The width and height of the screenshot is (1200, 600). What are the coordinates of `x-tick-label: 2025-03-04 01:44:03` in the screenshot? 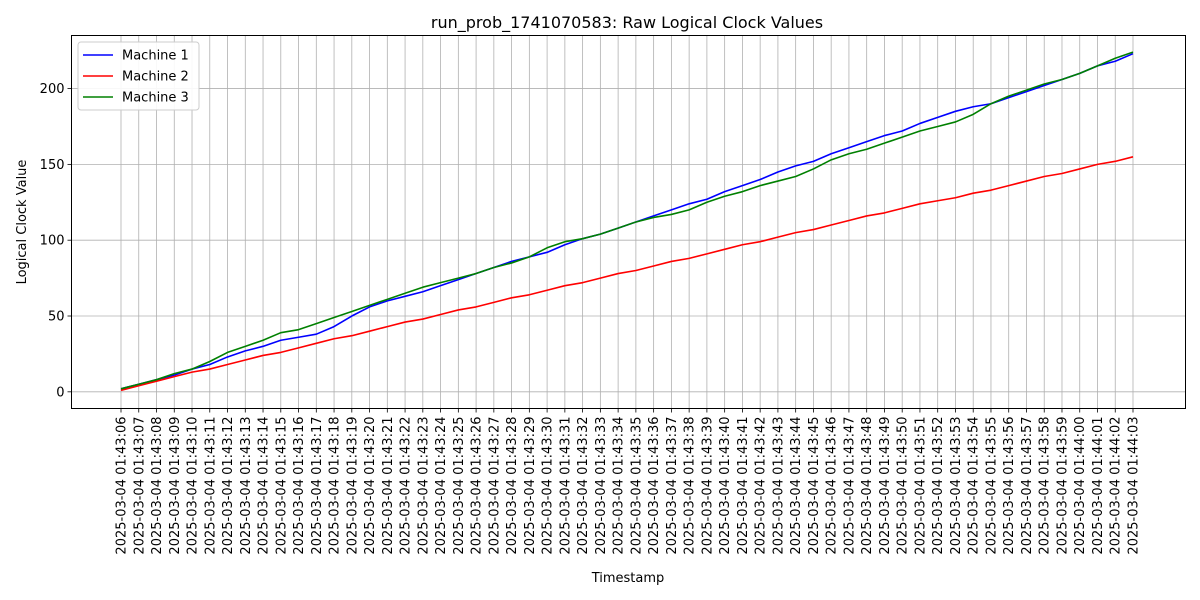 It's located at (1134, 486).